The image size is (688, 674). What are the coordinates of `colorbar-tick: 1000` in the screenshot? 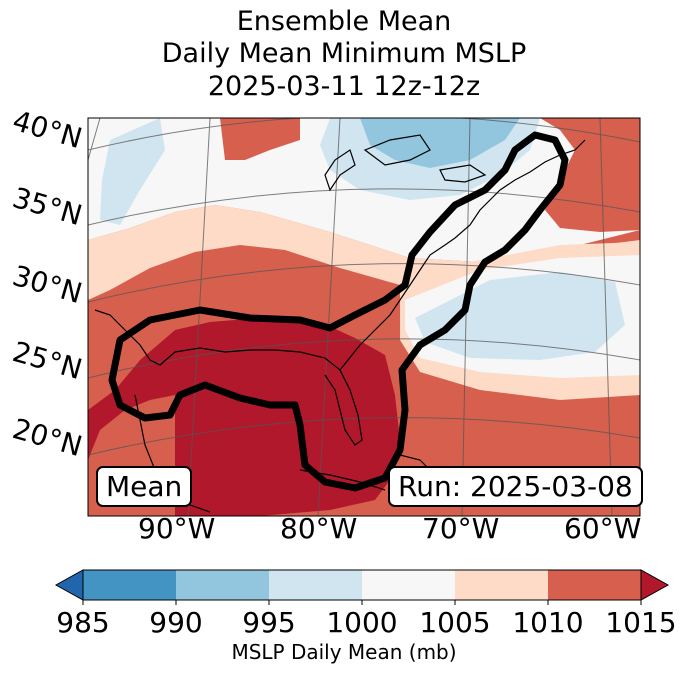 It's located at (362, 622).